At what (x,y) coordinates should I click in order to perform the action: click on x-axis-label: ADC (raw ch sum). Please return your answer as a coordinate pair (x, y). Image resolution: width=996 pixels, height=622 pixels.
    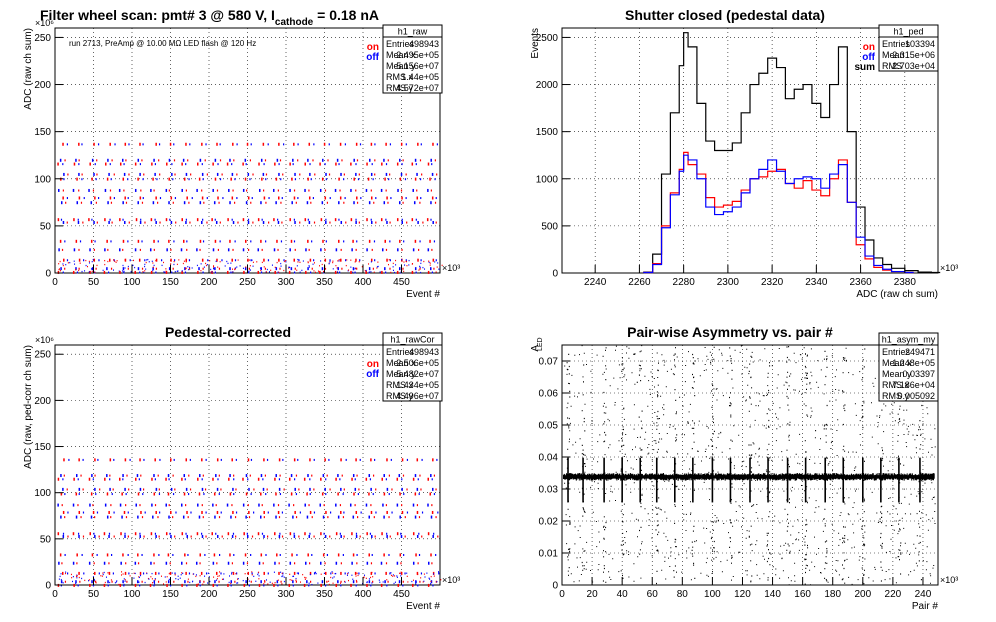
    Looking at the image, I should click on (897, 294).